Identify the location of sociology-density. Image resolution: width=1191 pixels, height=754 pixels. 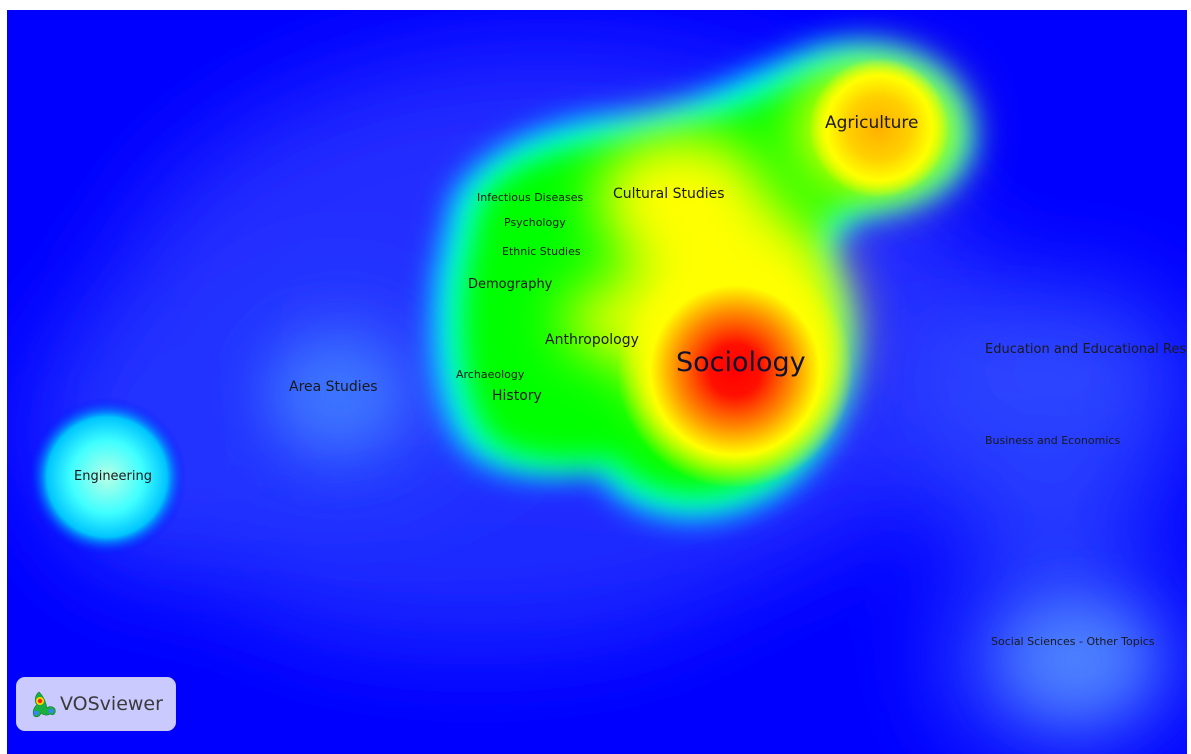
(735, 370).